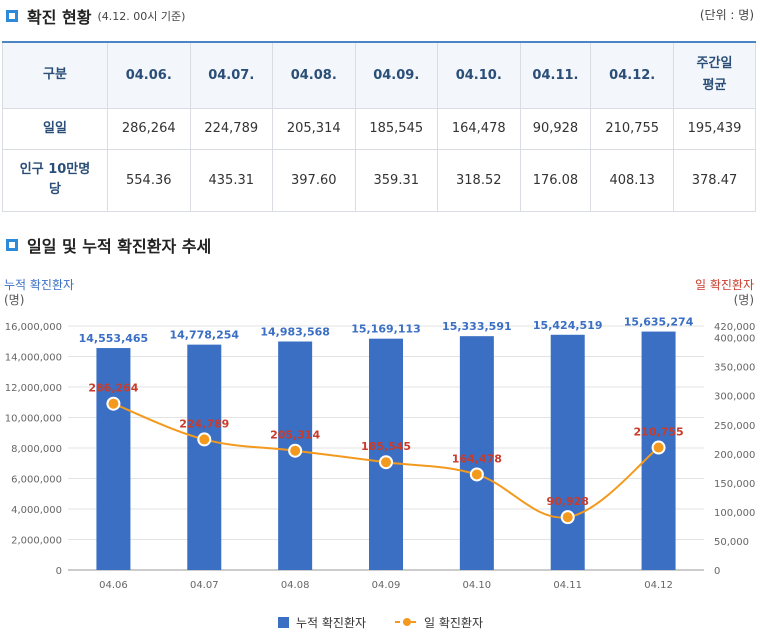 The image size is (760, 639). Describe the element at coordinates (149, 75) in the screenshot. I see `table-header-cell: 04.06.` at that location.